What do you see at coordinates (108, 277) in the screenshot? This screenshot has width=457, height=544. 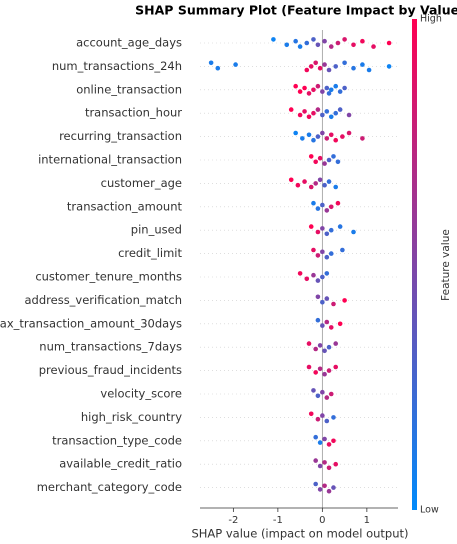 I see `feature-label: customer_tenure_months` at bounding box center [108, 277].